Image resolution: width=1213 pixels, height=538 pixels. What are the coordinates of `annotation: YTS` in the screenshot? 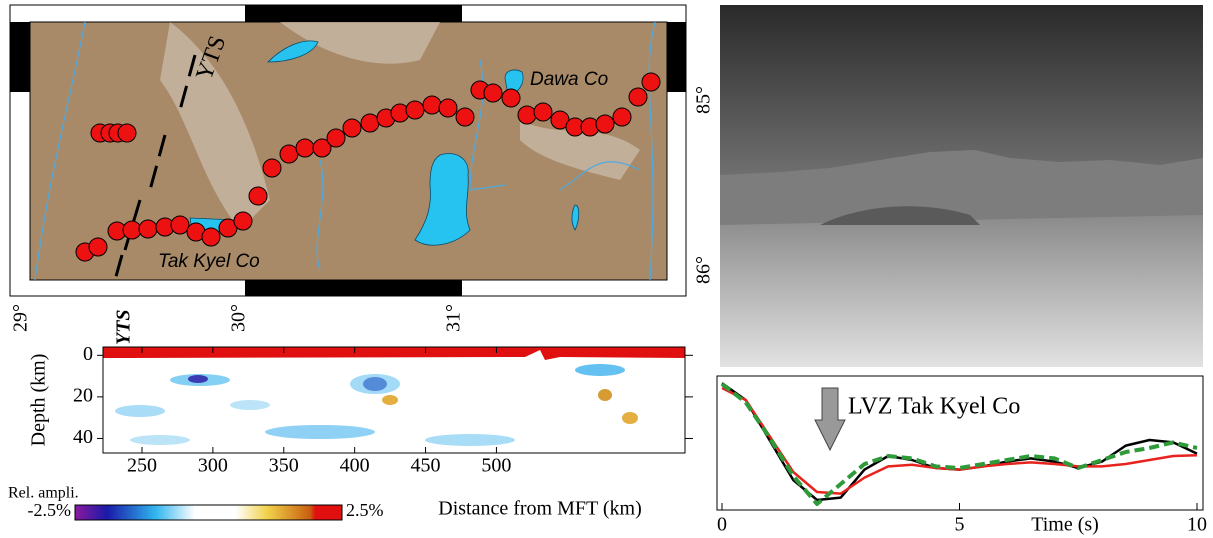 It's located at (124, 327).